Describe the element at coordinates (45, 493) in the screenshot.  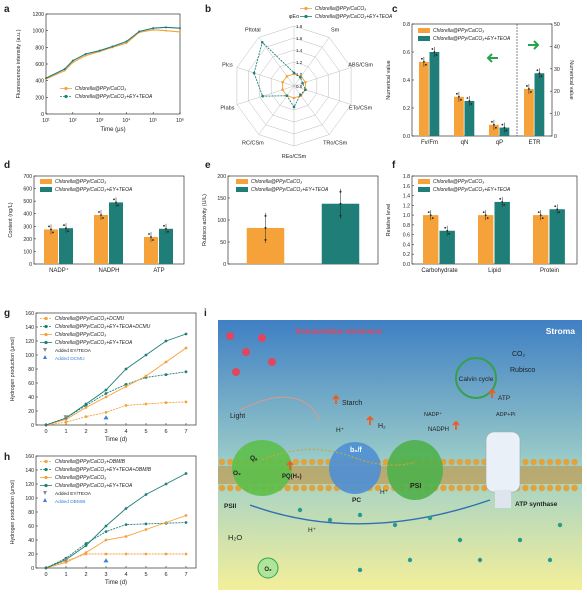
I see `legend-triangle-icon` at that location.